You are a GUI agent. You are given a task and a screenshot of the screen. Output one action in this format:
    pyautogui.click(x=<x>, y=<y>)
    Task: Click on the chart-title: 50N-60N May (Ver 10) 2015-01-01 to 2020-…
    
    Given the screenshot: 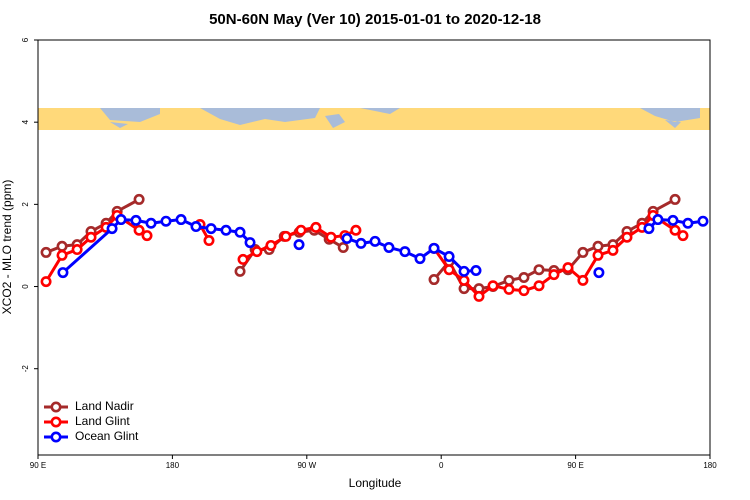 What is the action you would take?
    pyautogui.click(x=375, y=19)
    